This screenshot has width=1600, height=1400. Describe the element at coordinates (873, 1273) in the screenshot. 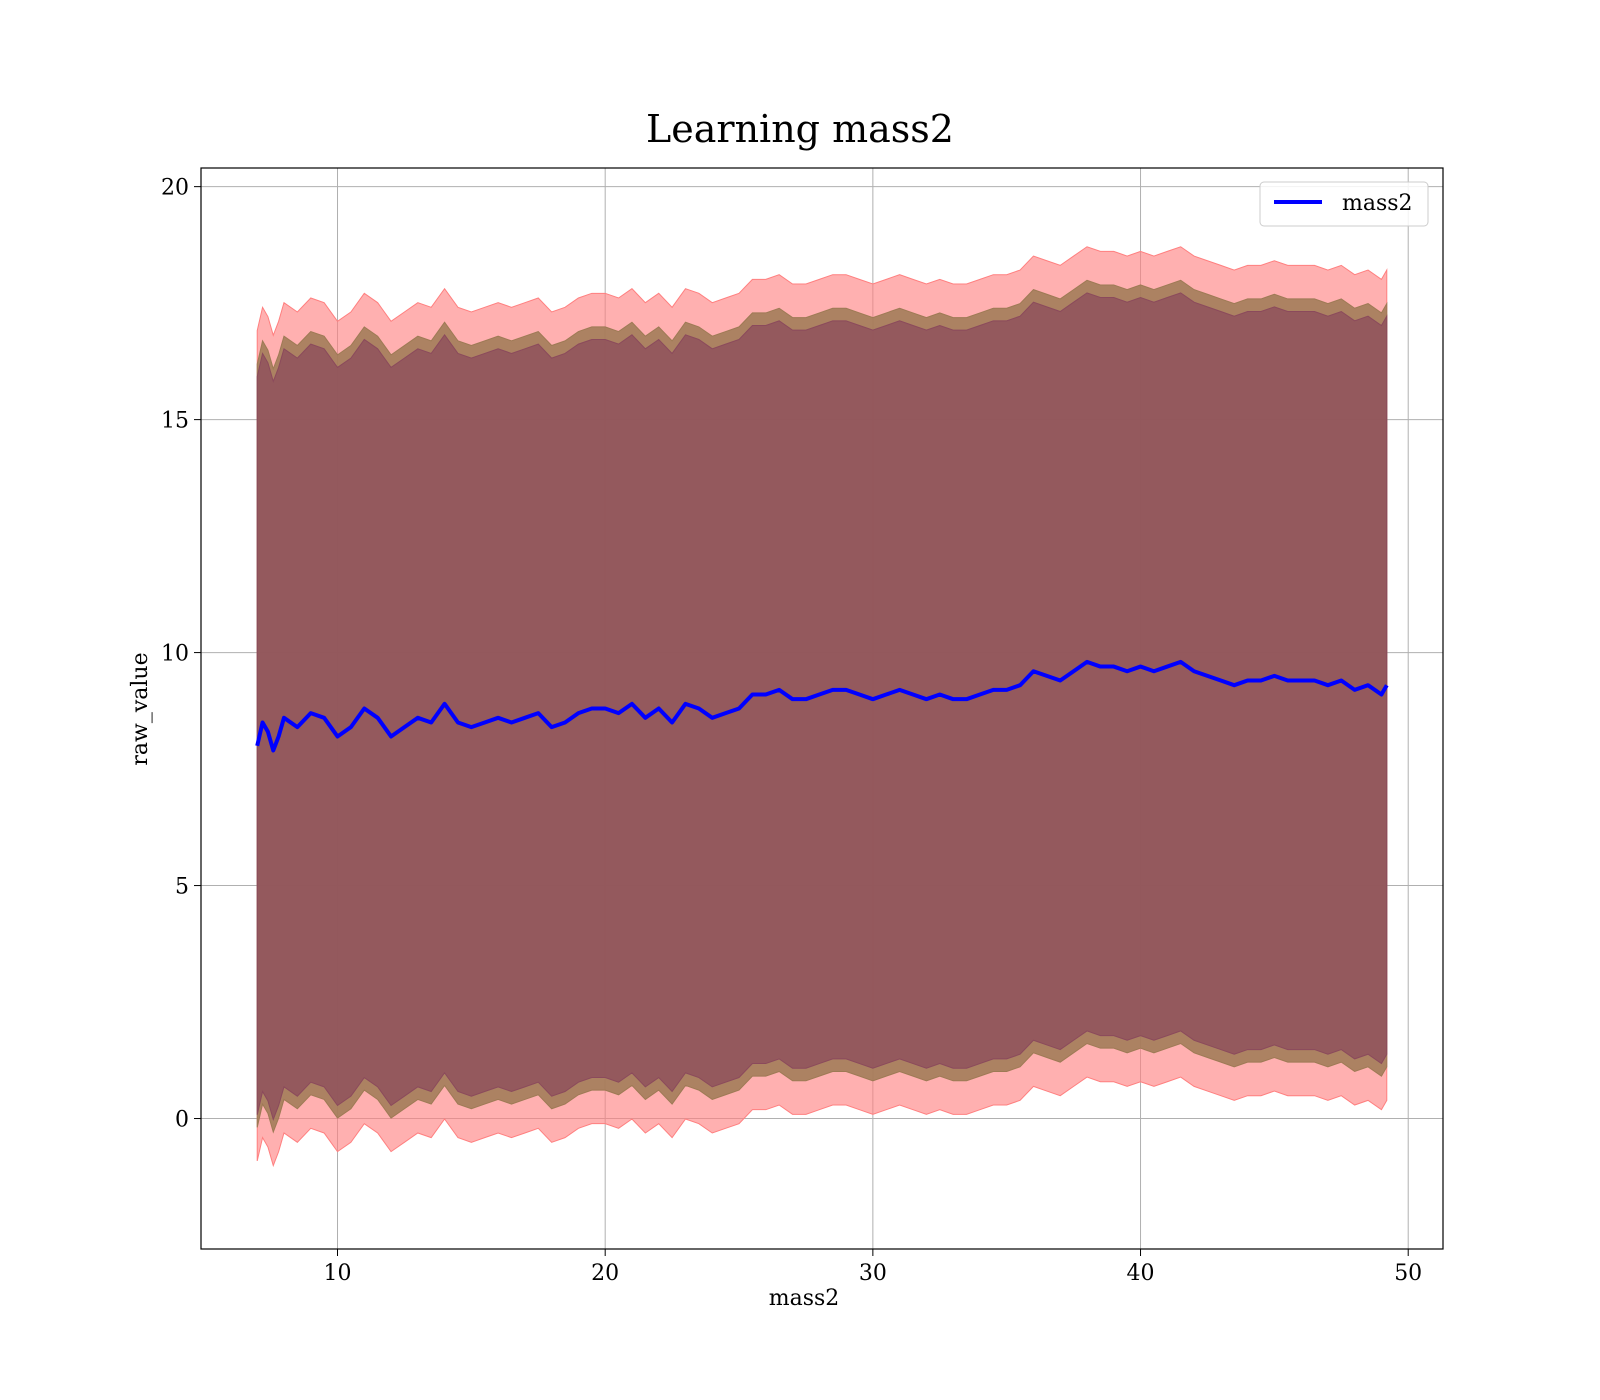

I see `x-tick-label-30: 30` at that location.